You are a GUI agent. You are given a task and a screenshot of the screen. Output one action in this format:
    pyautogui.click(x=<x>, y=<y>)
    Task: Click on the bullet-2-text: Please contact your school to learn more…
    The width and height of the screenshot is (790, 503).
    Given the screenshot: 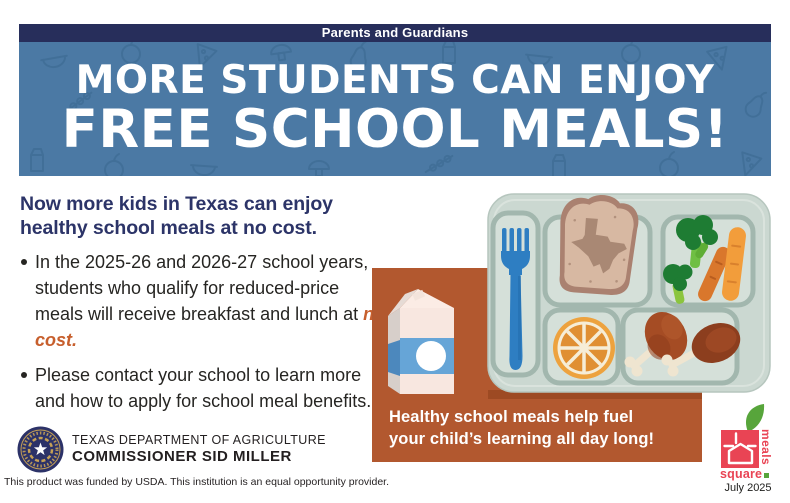 What is the action you would take?
    pyautogui.click(x=203, y=388)
    